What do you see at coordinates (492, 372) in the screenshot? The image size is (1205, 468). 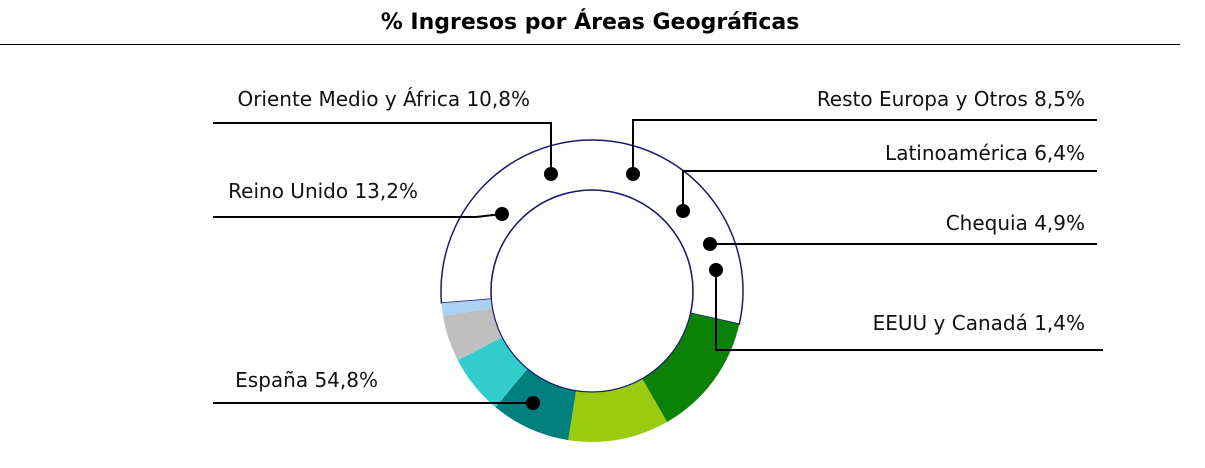 I see `slice-latinoamérica` at bounding box center [492, 372].